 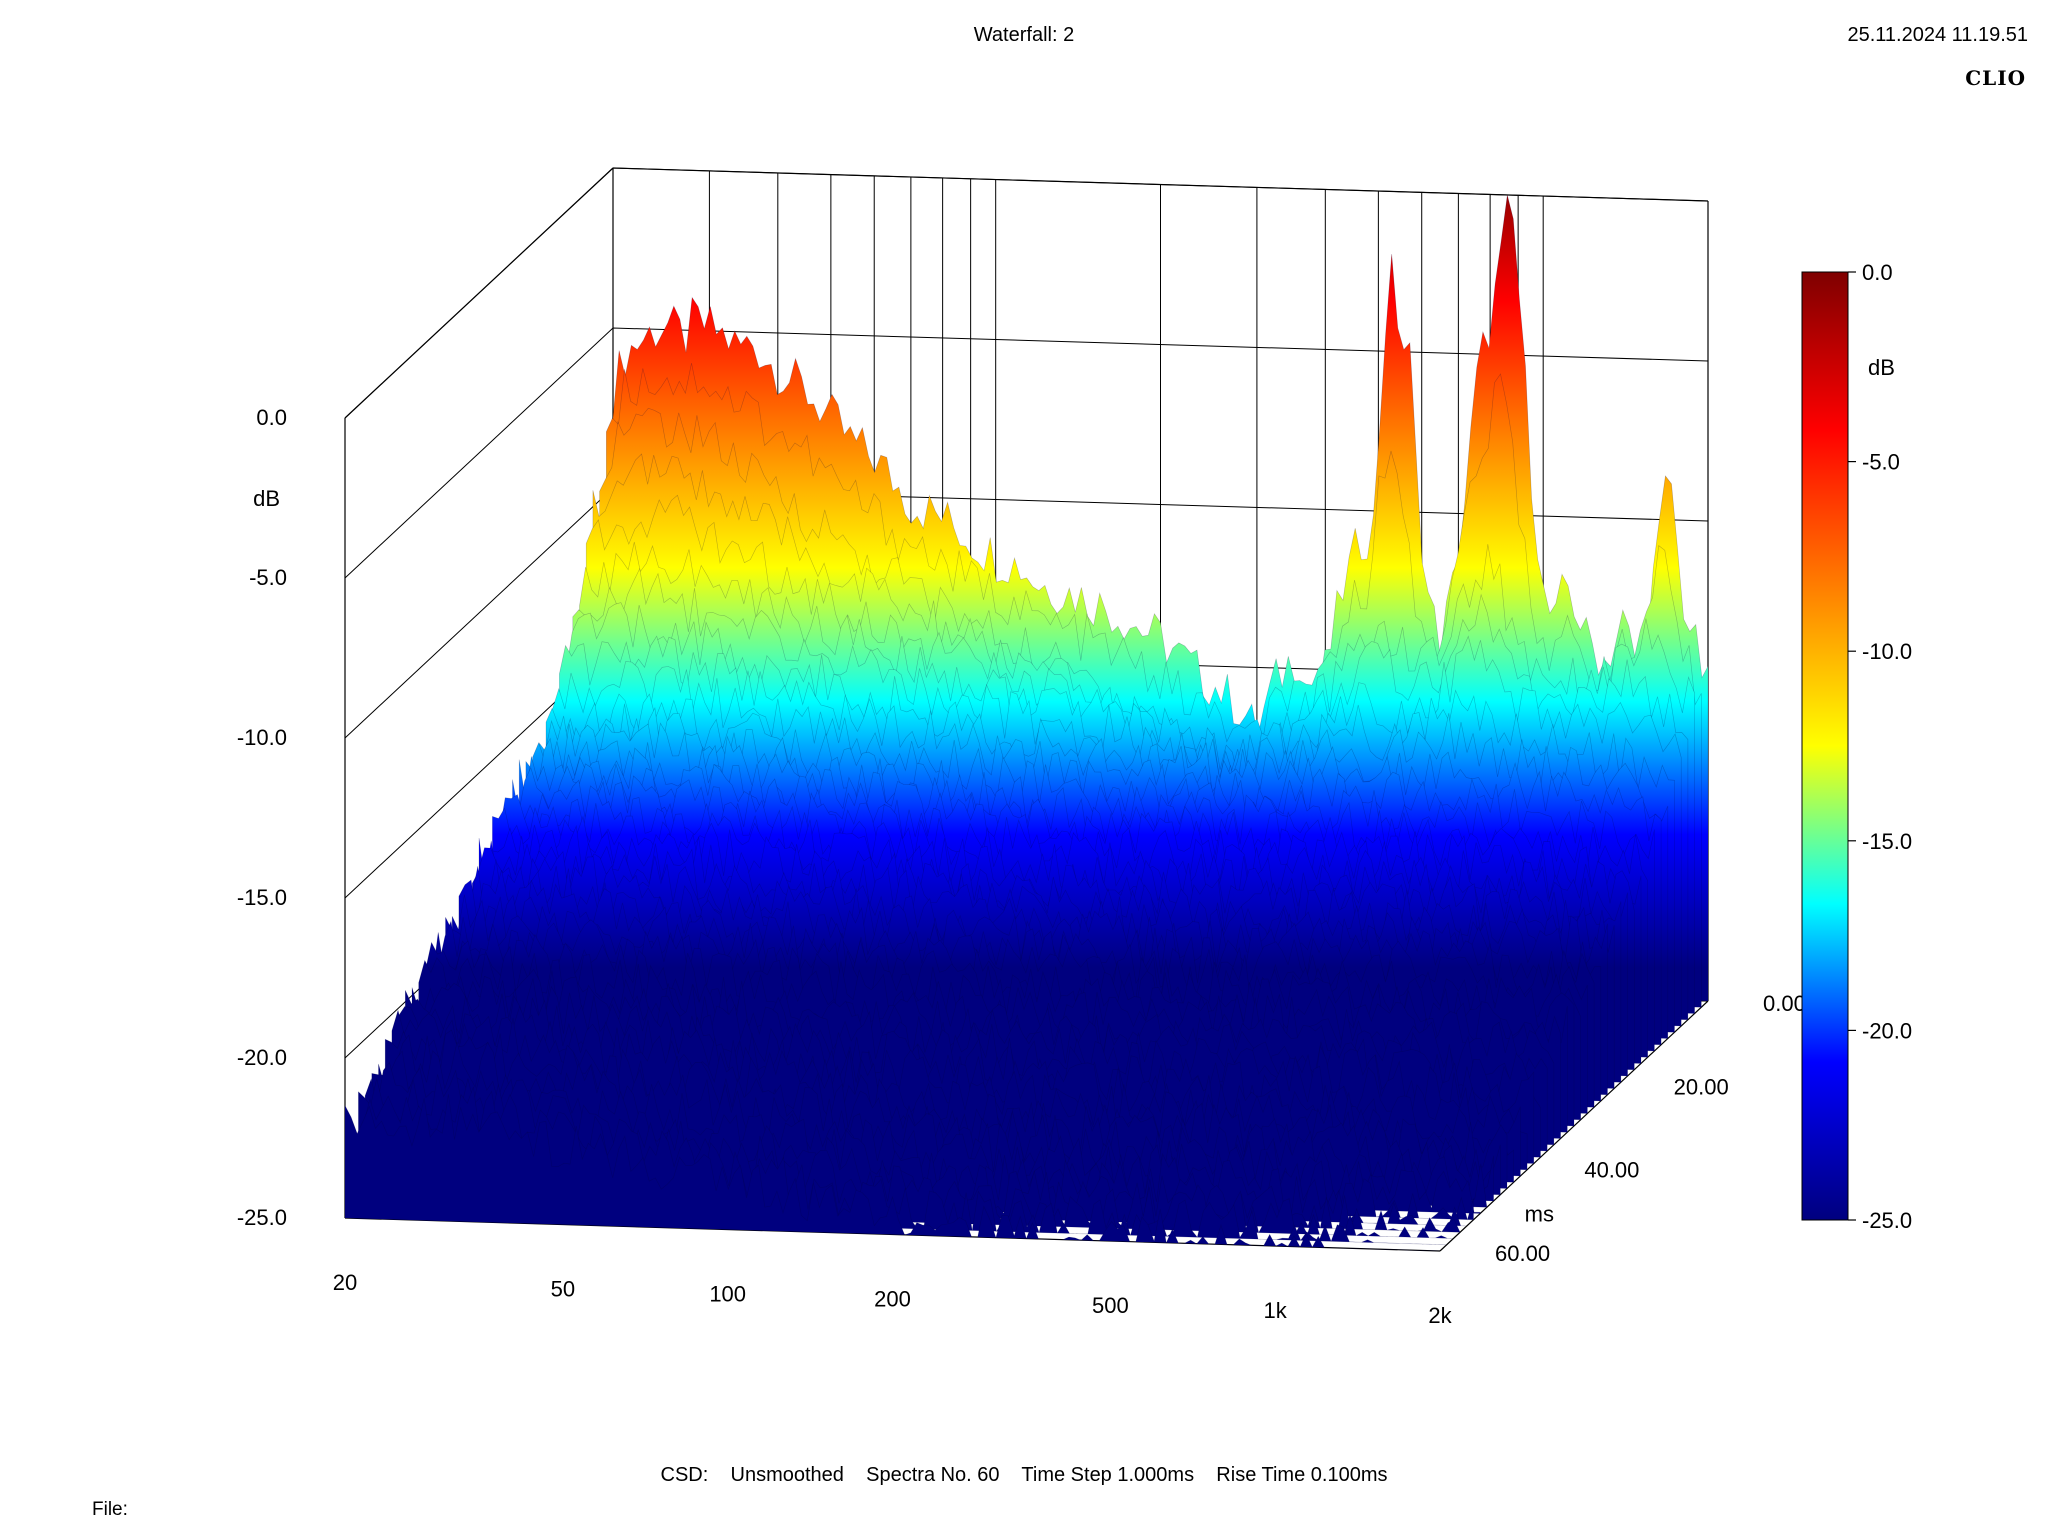 I want to click on db-tick-label: -25.0, so click(x=262, y=1217).